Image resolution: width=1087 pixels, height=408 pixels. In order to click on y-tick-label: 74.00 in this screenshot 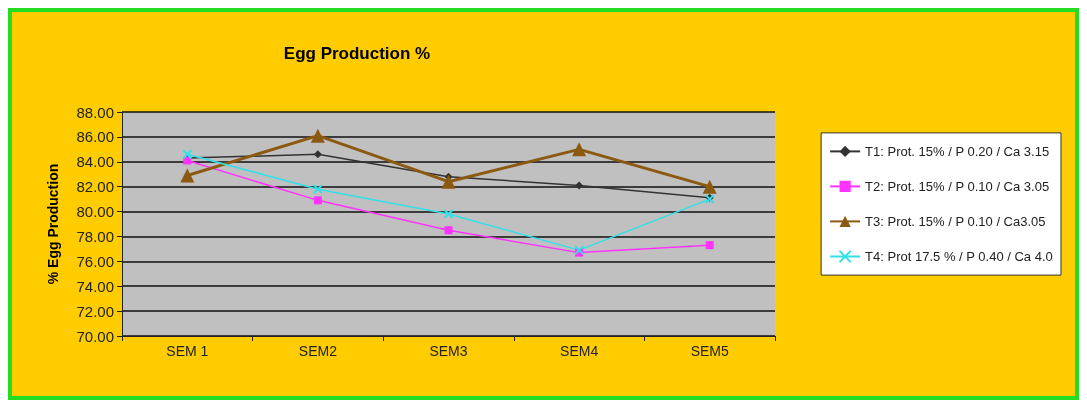, I will do `click(95, 286)`.